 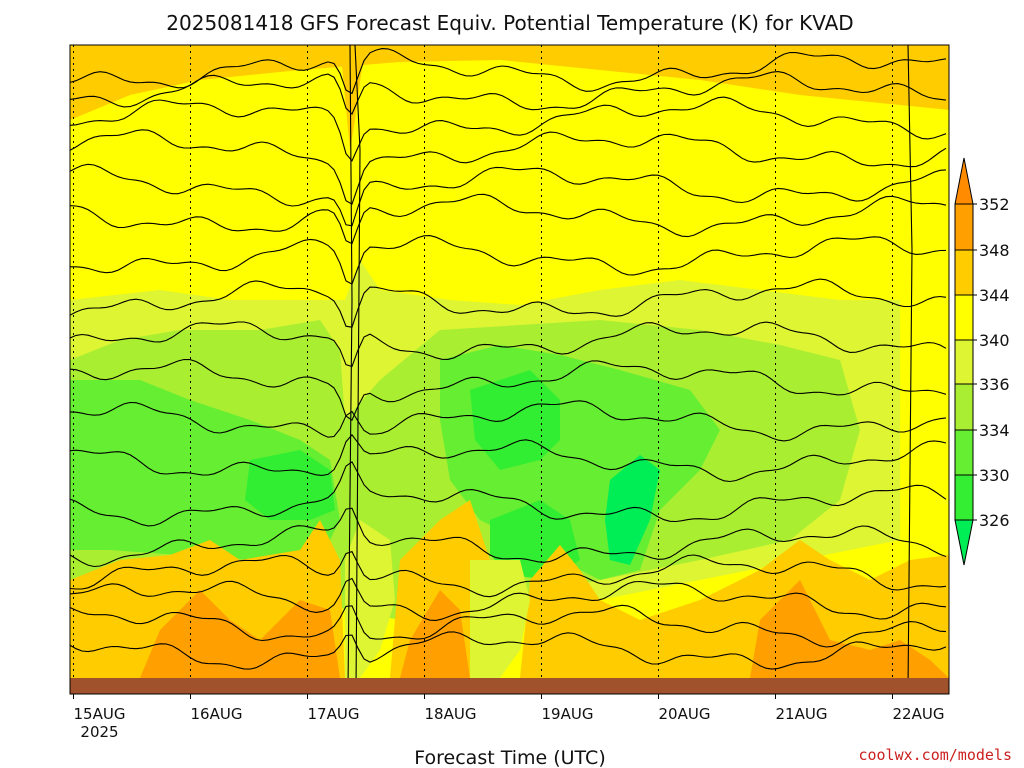 I want to click on x-tick-label: 16AUG, so click(x=217, y=714).